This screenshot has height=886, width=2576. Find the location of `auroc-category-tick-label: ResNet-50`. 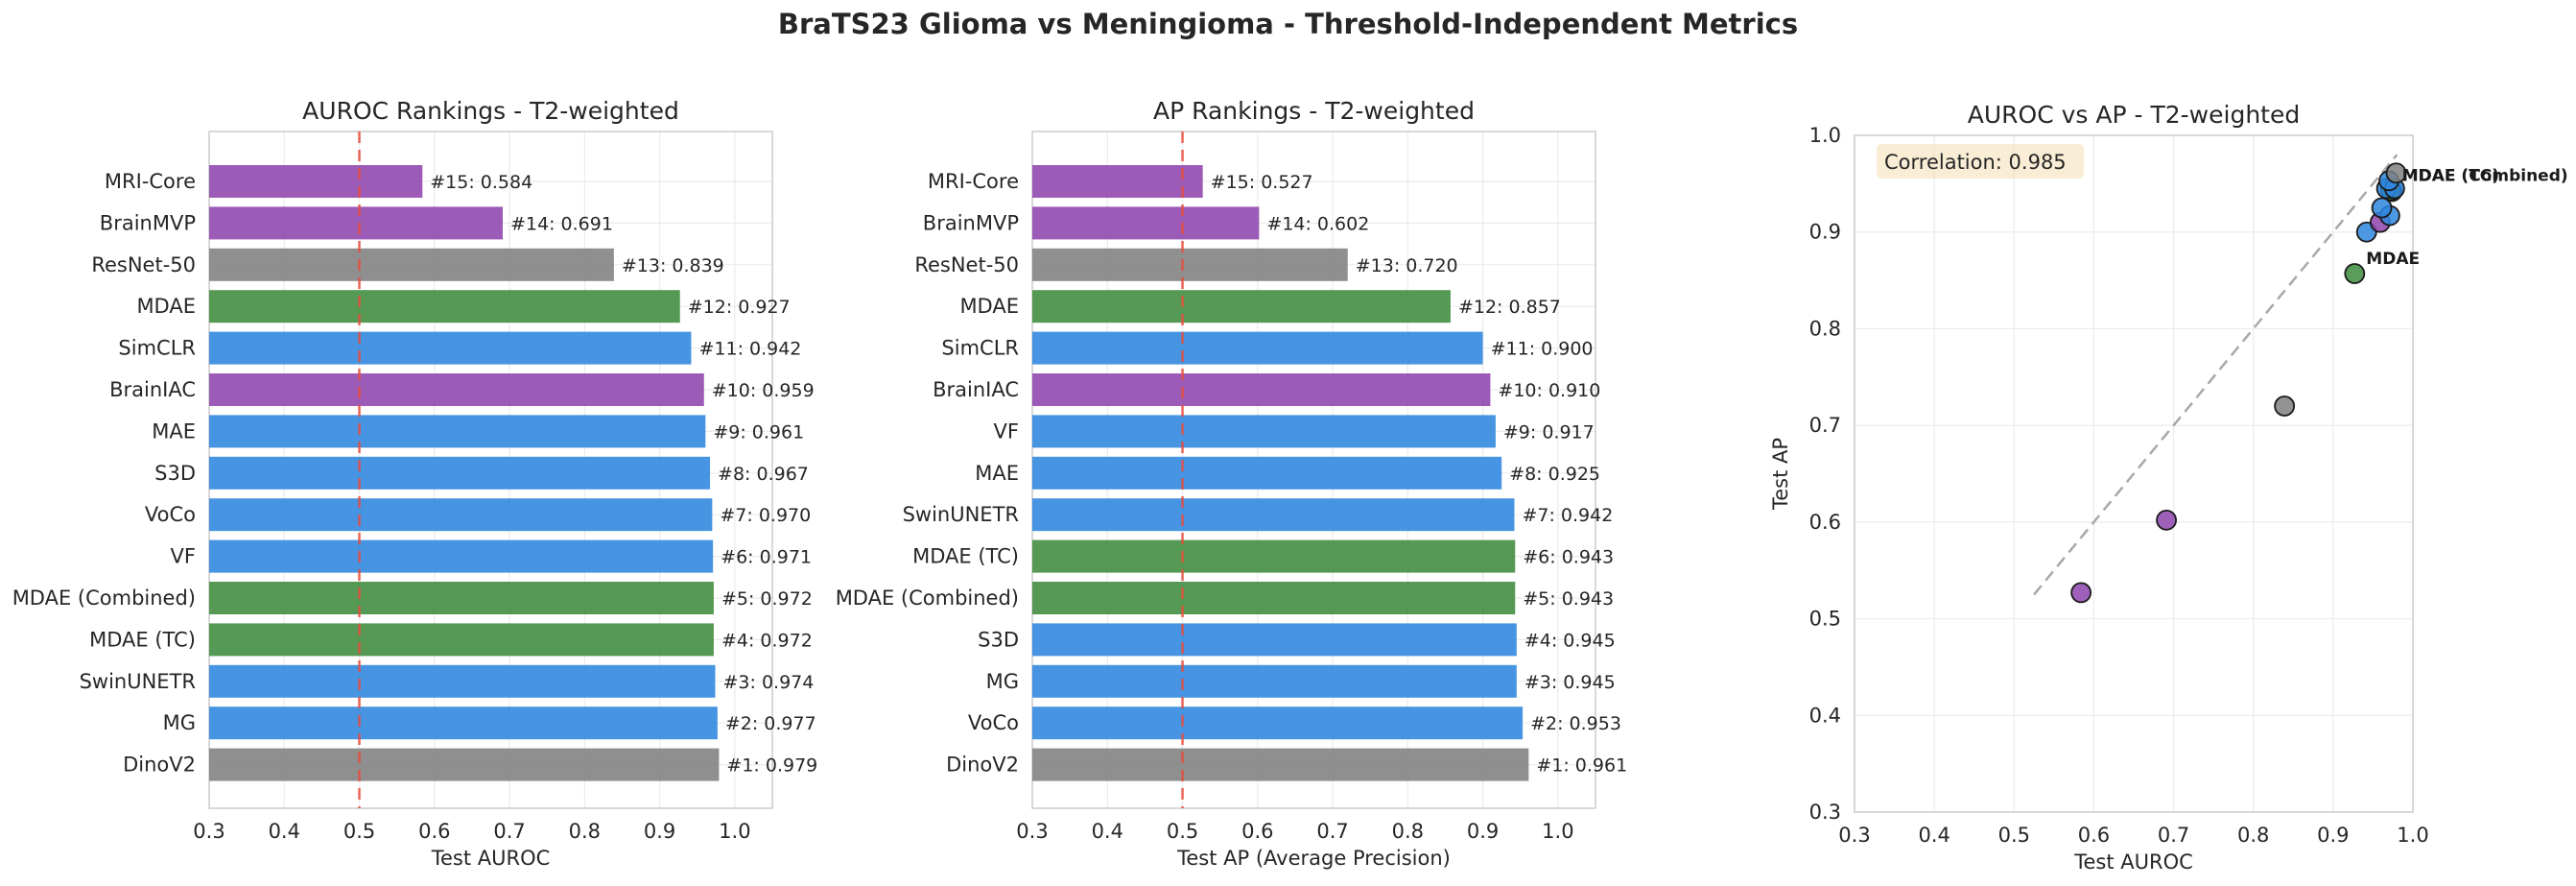

auroc-category-tick-label: ResNet-50 is located at coordinates (143, 264).